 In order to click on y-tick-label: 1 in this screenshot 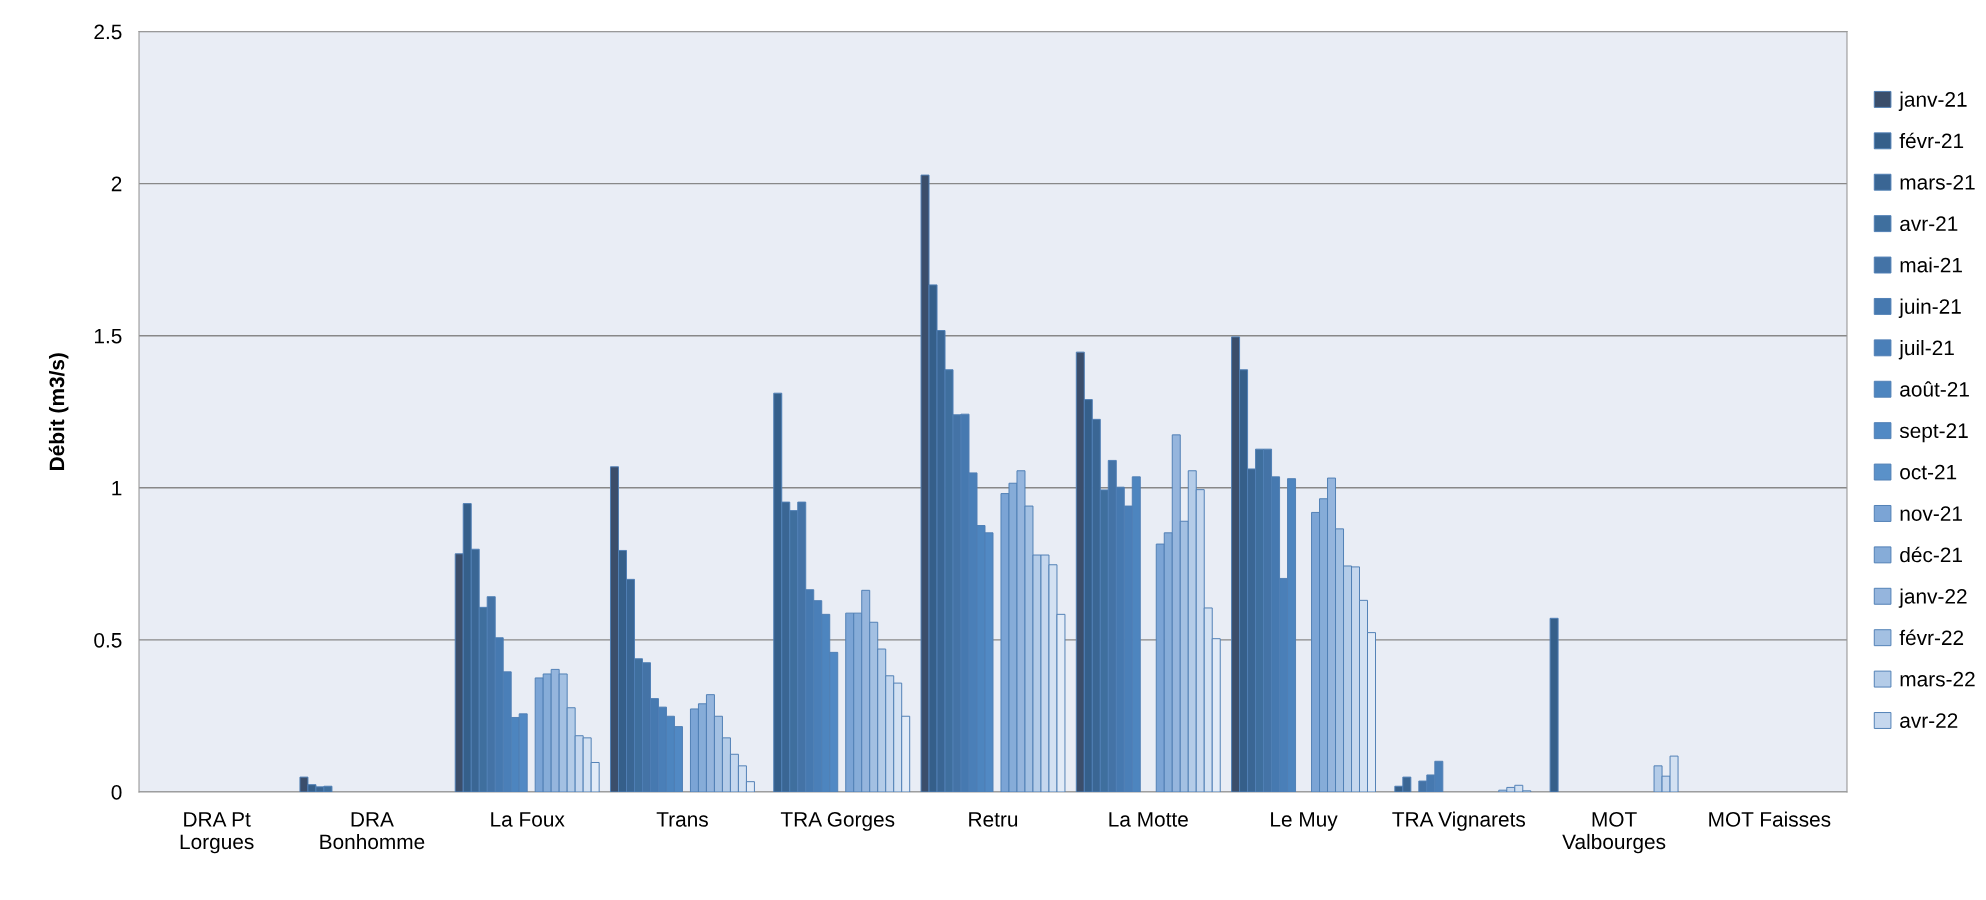, I will do `click(117, 488)`.